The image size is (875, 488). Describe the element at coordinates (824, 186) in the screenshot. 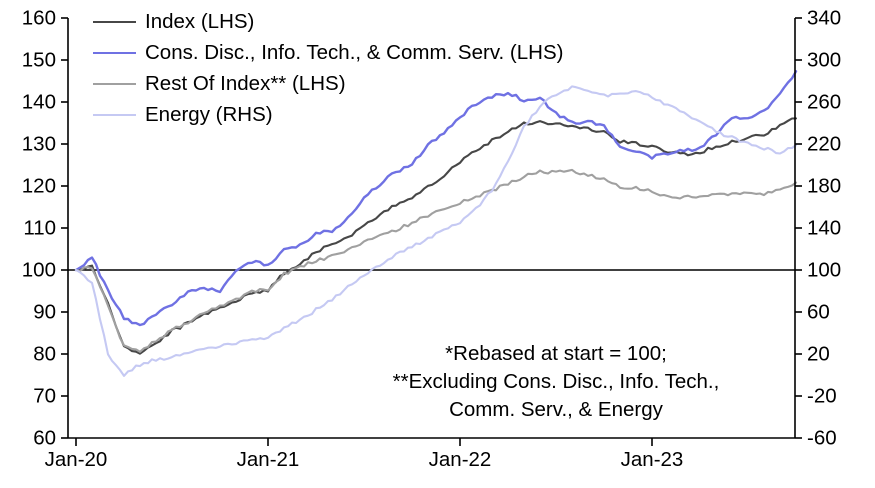

I see `y-right-tick-label: 180` at that location.